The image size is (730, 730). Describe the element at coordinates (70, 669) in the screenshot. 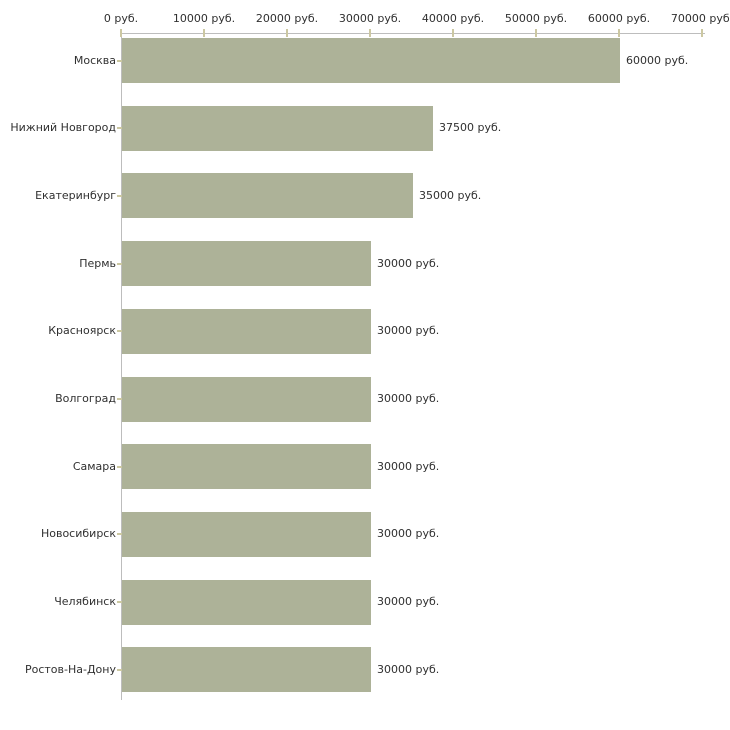

I see `category-label: Ростов-На-Дону` at that location.